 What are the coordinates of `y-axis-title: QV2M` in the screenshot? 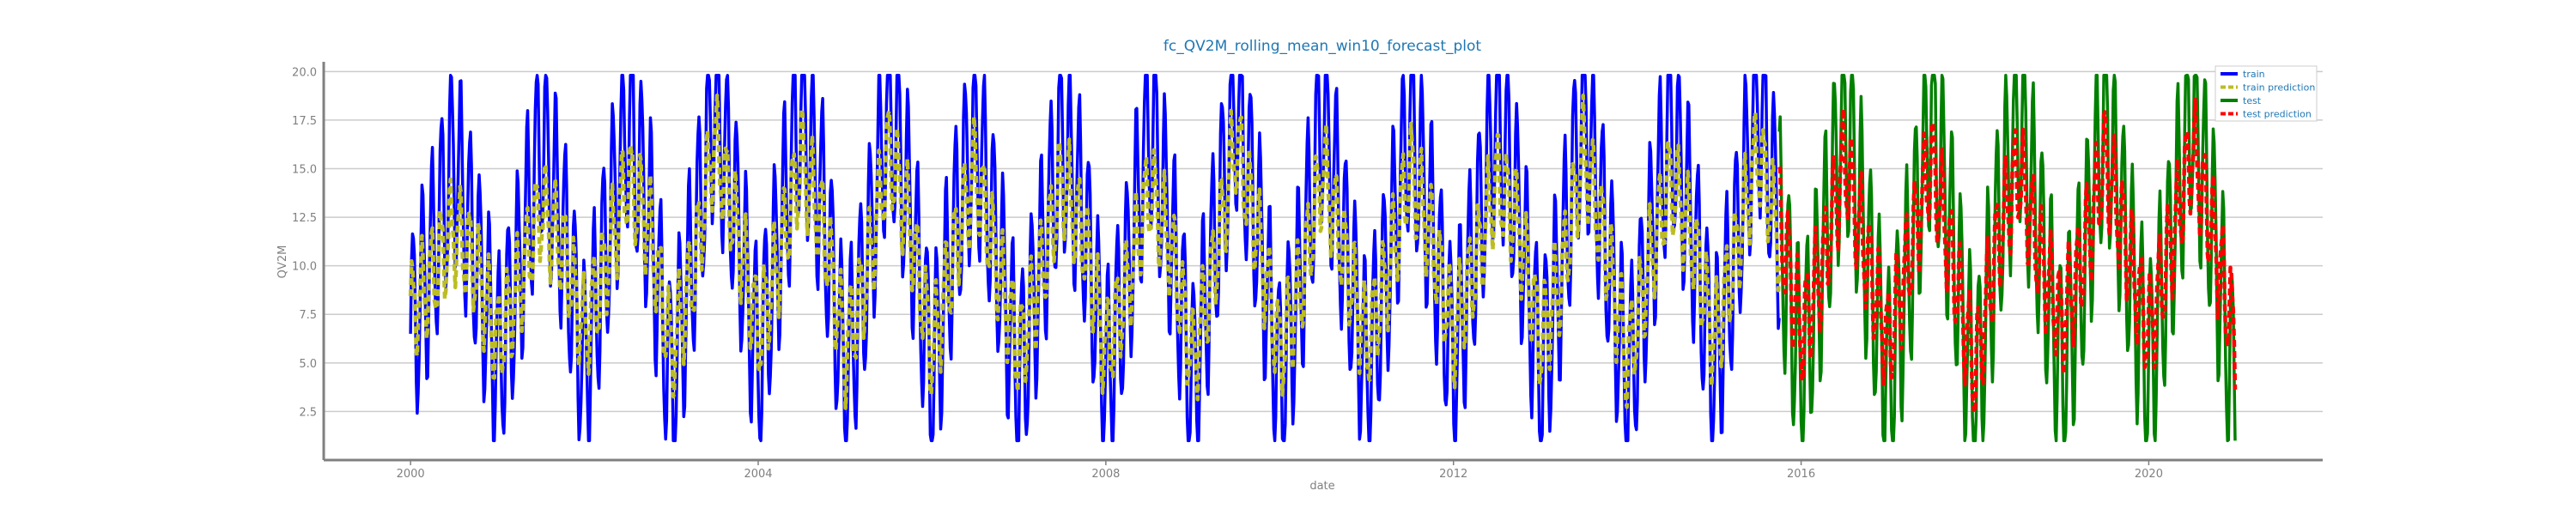 It's located at (282, 262).